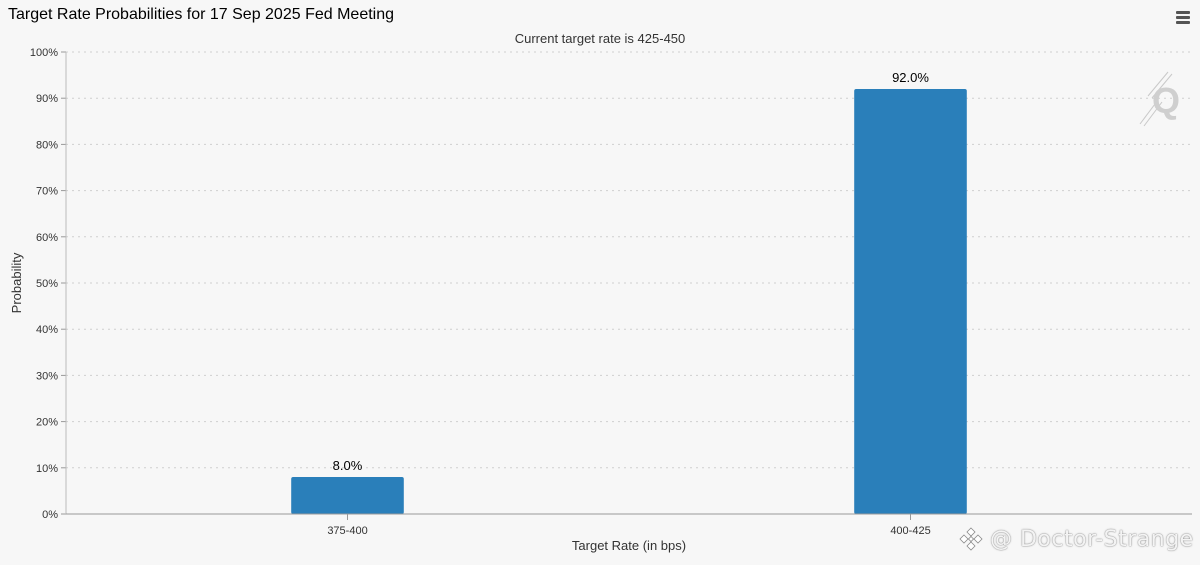 This screenshot has width=1200, height=565. What do you see at coordinates (47, 423) in the screenshot?
I see `y-tick-label: 20%` at bounding box center [47, 423].